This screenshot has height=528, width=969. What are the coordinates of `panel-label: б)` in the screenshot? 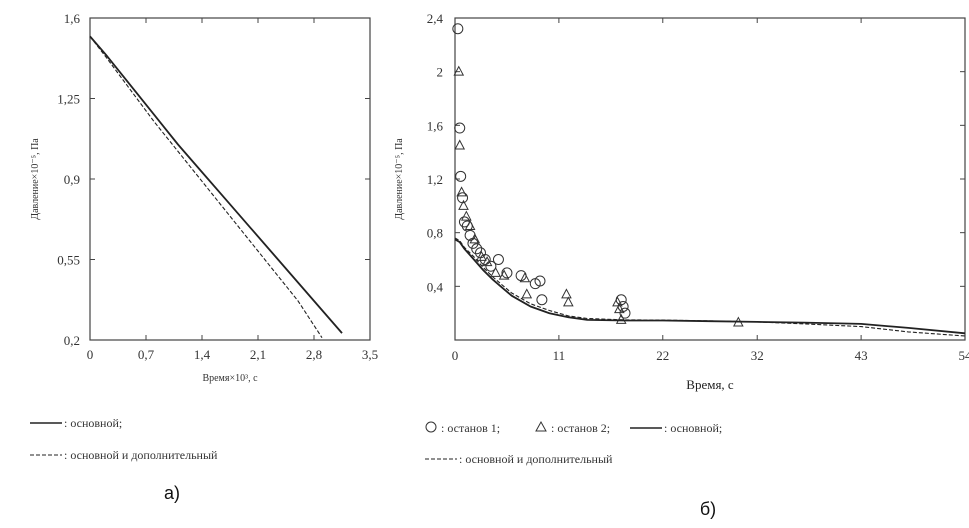 It's located at (708, 509).